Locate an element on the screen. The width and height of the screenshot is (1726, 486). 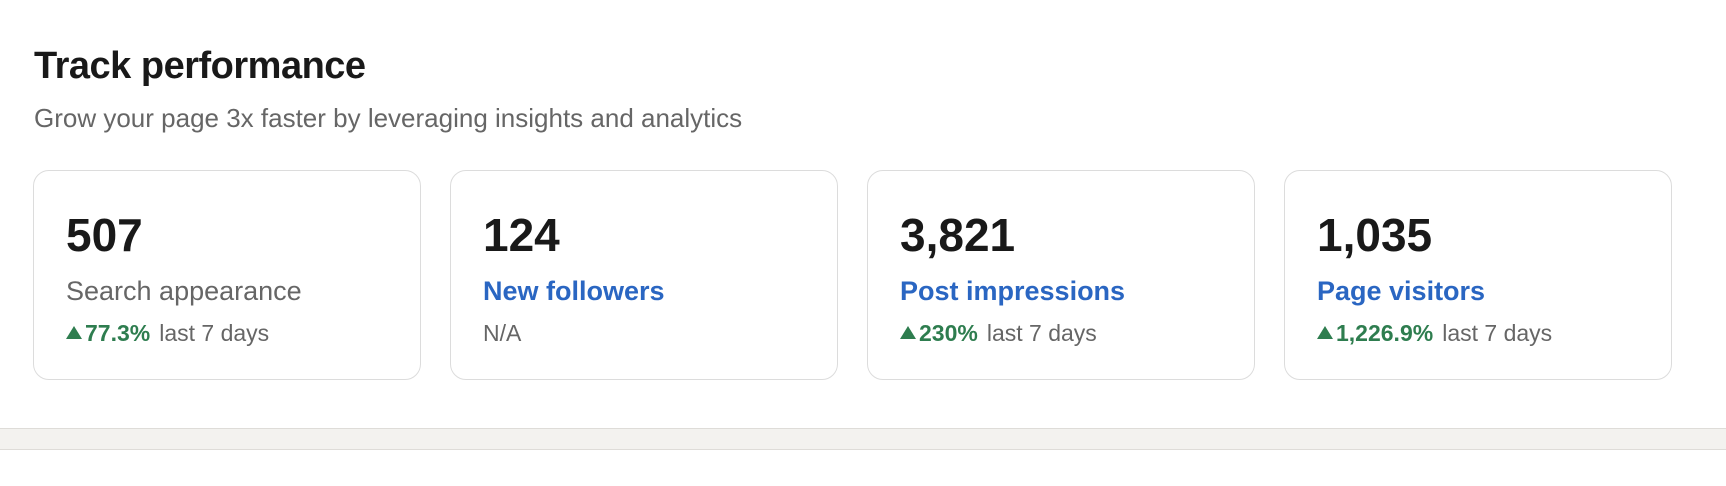
metric-value: 124 is located at coordinates (521, 235).